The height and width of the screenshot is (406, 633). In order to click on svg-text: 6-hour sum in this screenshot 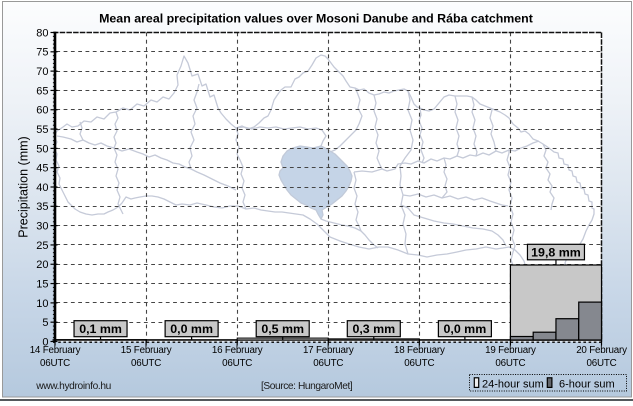, I will do `click(587, 384)`.